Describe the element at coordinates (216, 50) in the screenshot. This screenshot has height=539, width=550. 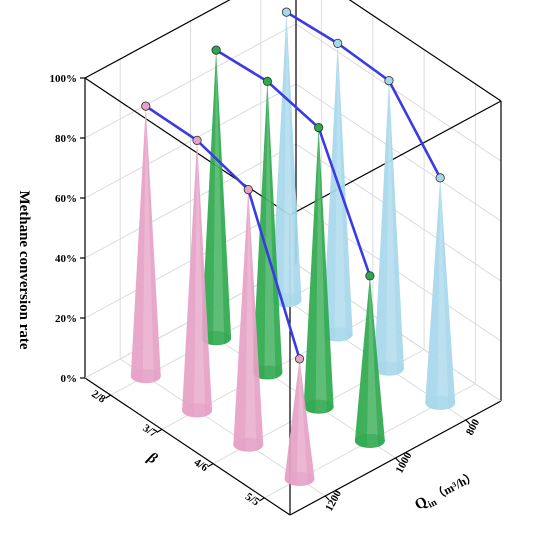
I see `data-point-1000-2/8` at that location.